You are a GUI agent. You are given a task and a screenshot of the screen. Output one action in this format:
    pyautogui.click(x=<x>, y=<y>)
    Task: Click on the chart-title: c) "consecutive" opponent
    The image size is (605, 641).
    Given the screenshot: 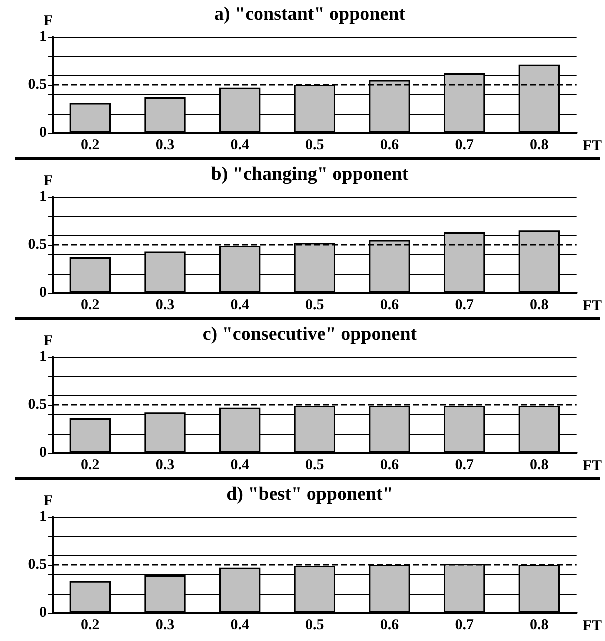 What is the action you would take?
    pyautogui.click(x=310, y=334)
    